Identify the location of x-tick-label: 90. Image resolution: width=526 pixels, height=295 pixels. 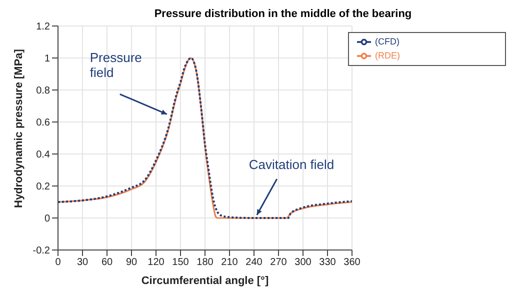
(132, 262).